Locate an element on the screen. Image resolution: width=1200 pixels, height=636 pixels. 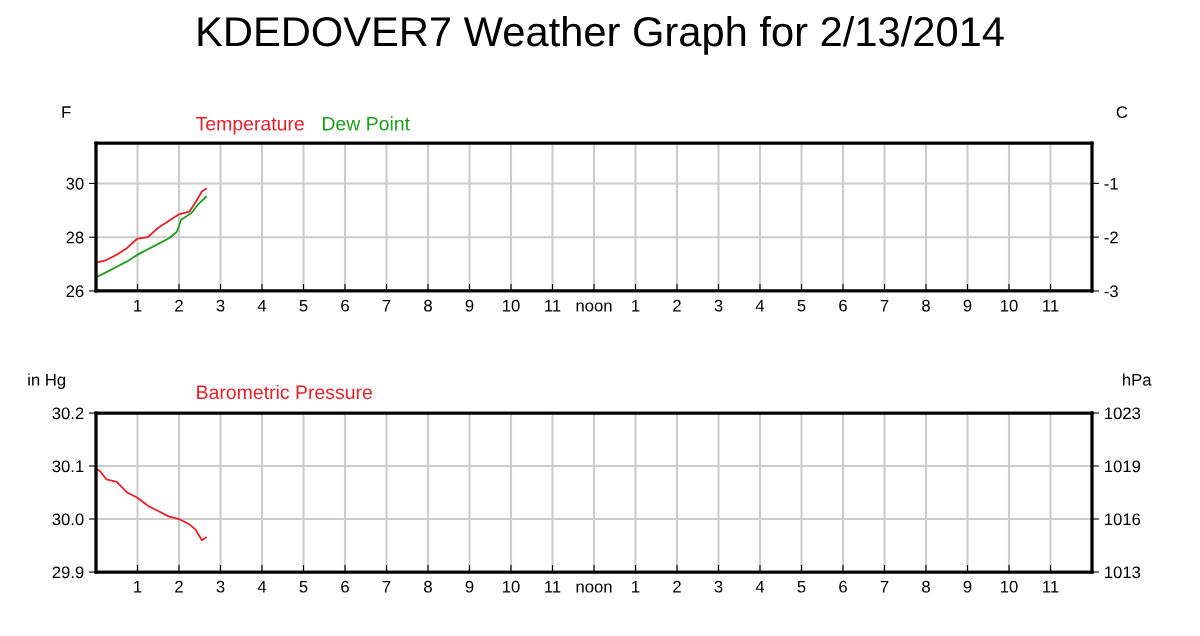
text: Dew Point is located at coordinates (366, 123).